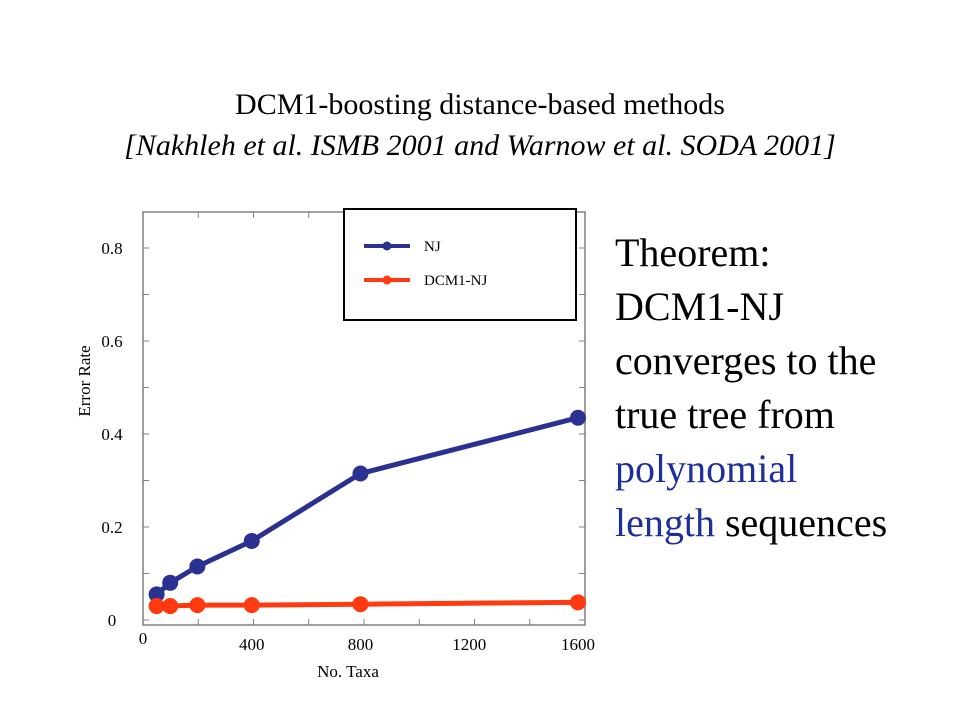  What do you see at coordinates (84, 380) in the screenshot?
I see `y-axis-label: Error Rate` at bounding box center [84, 380].